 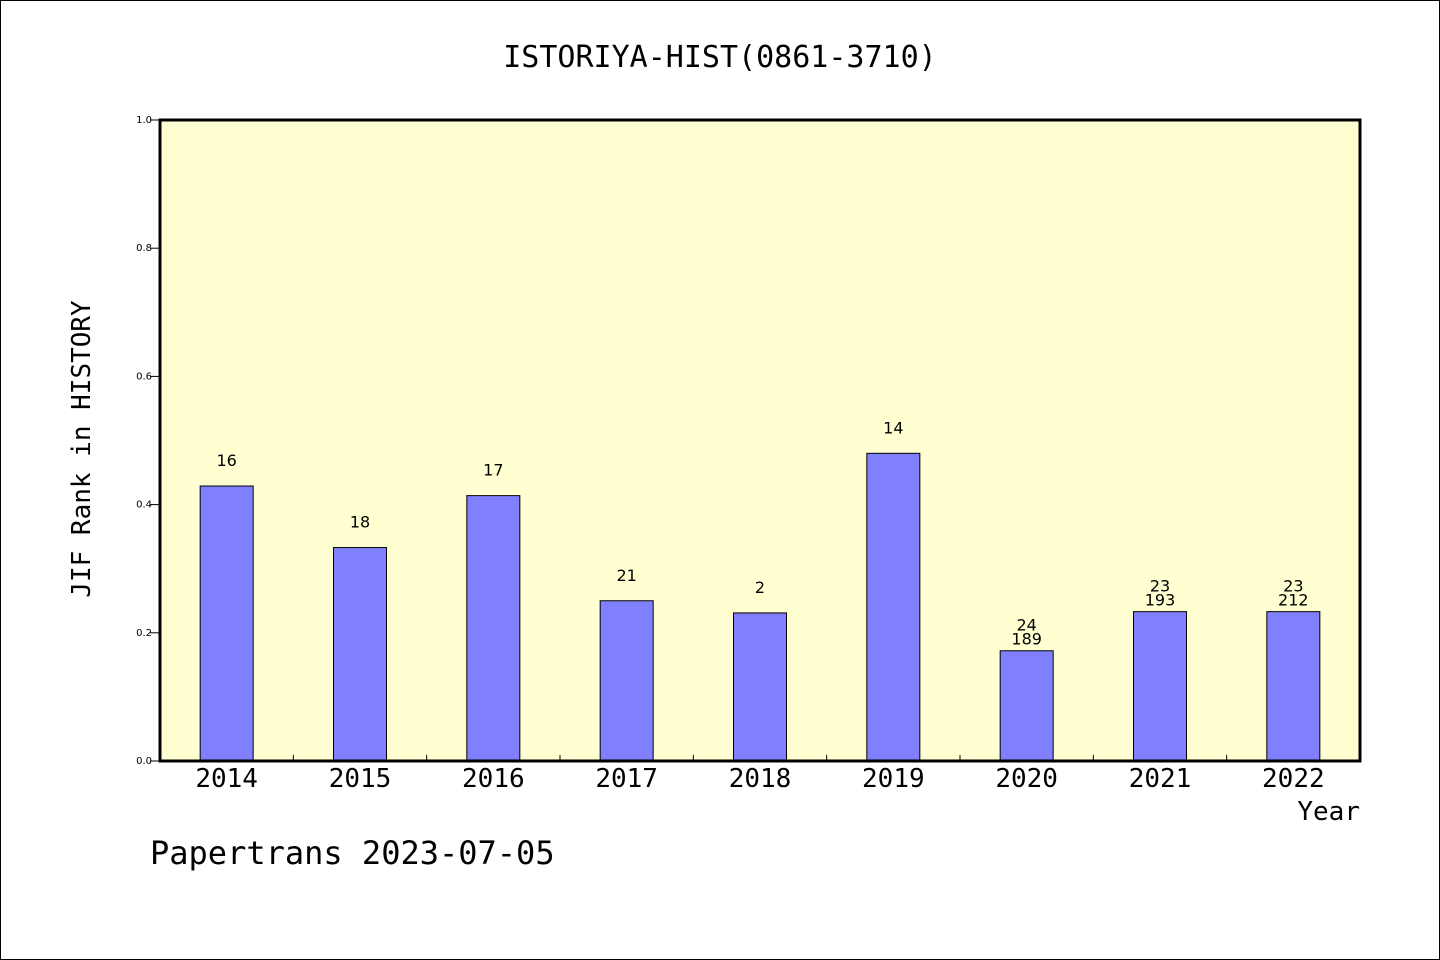 What do you see at coordinates (760, 687) in the screenshot?
I see `bar-2018` at bounding box center [760, 687].